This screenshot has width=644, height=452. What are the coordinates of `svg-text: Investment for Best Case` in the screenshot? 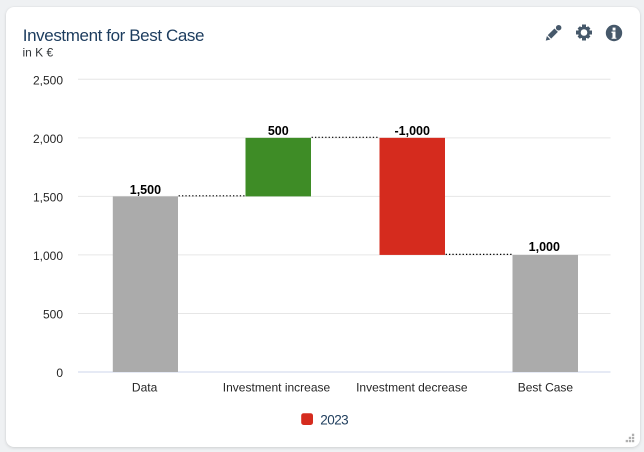 It's located at (113, 35).